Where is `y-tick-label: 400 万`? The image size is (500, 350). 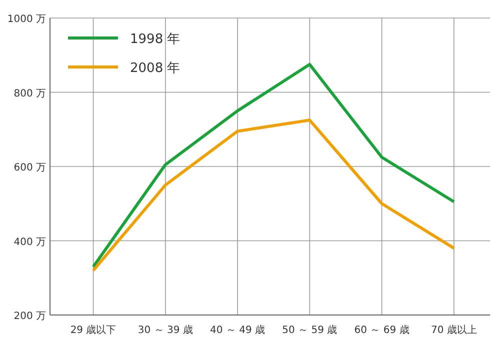 y-tick-label: 400 万 is located at coordinates (30, 242).